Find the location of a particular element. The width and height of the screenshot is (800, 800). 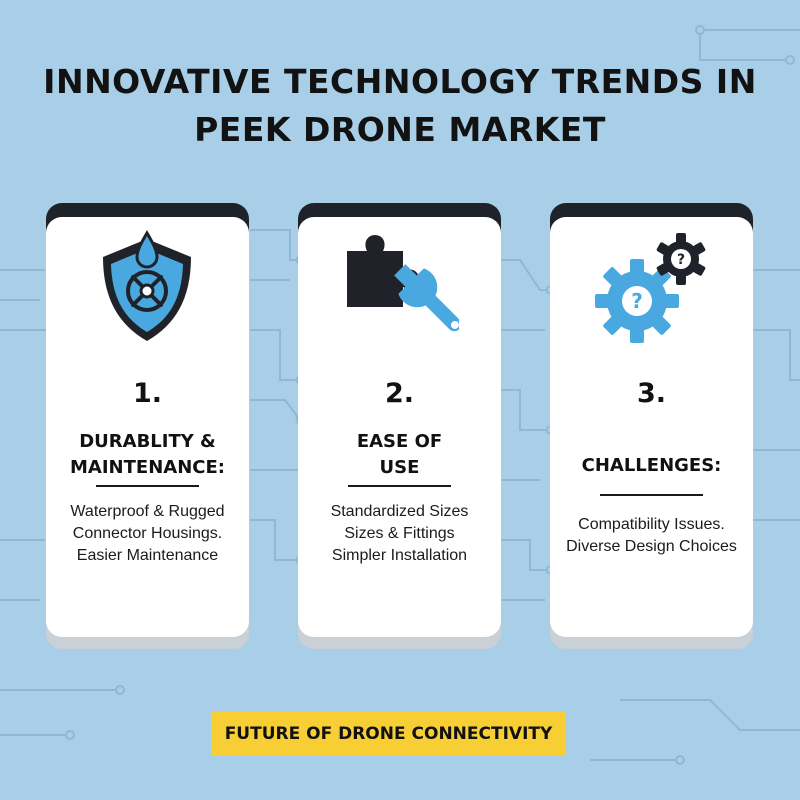

title-line-1: INNOVATIVE TECHNOLOGY TRENDS IN is located at coordinates (400, 81).